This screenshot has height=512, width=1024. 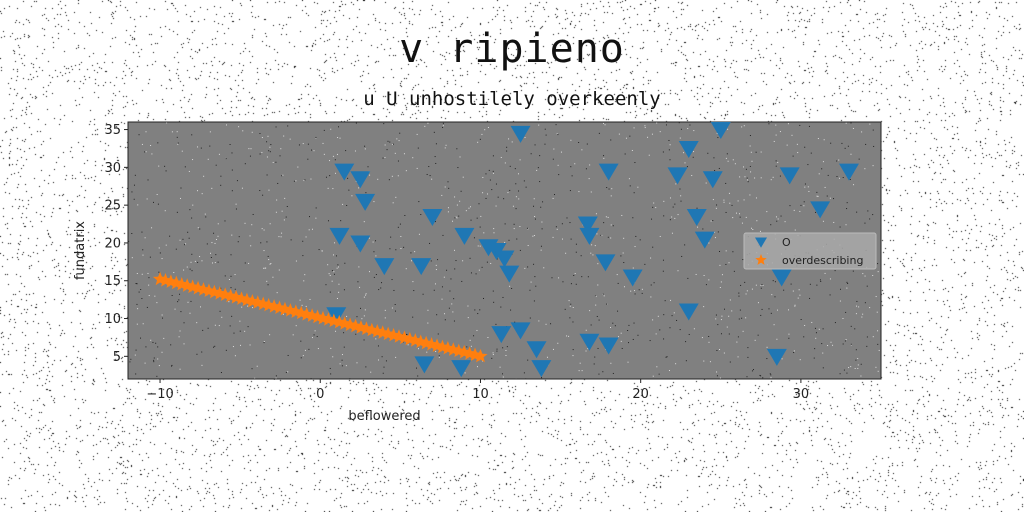 I want to click on x-tick-label: 30, so click(x=801, y=394).